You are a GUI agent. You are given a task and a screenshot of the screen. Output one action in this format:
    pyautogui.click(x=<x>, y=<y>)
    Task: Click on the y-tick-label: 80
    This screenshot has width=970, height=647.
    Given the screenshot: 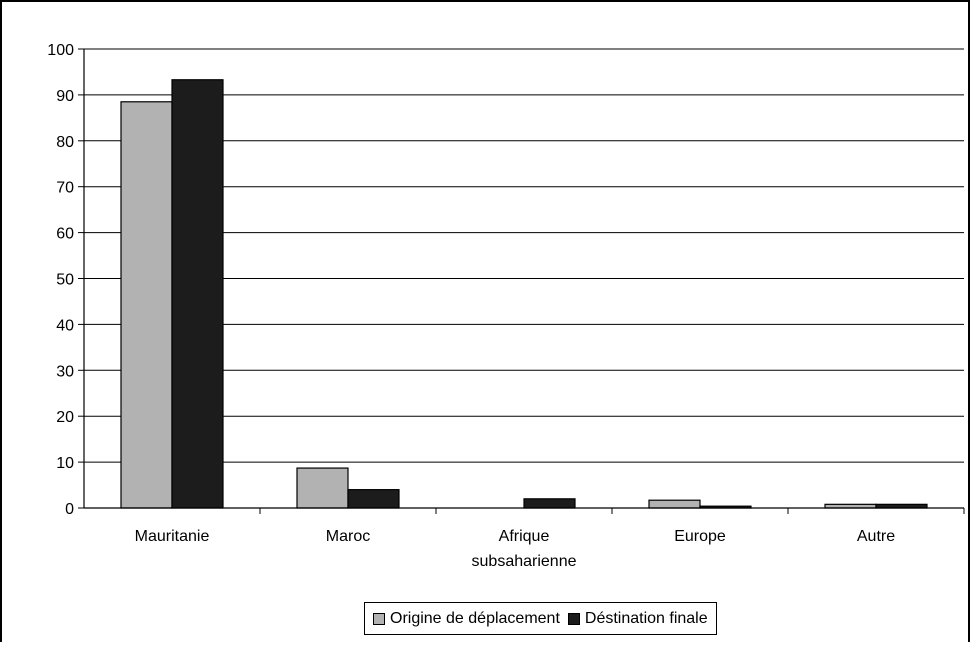 What is the action you would take?
    pyautogui.click(x=65, y=142)
    